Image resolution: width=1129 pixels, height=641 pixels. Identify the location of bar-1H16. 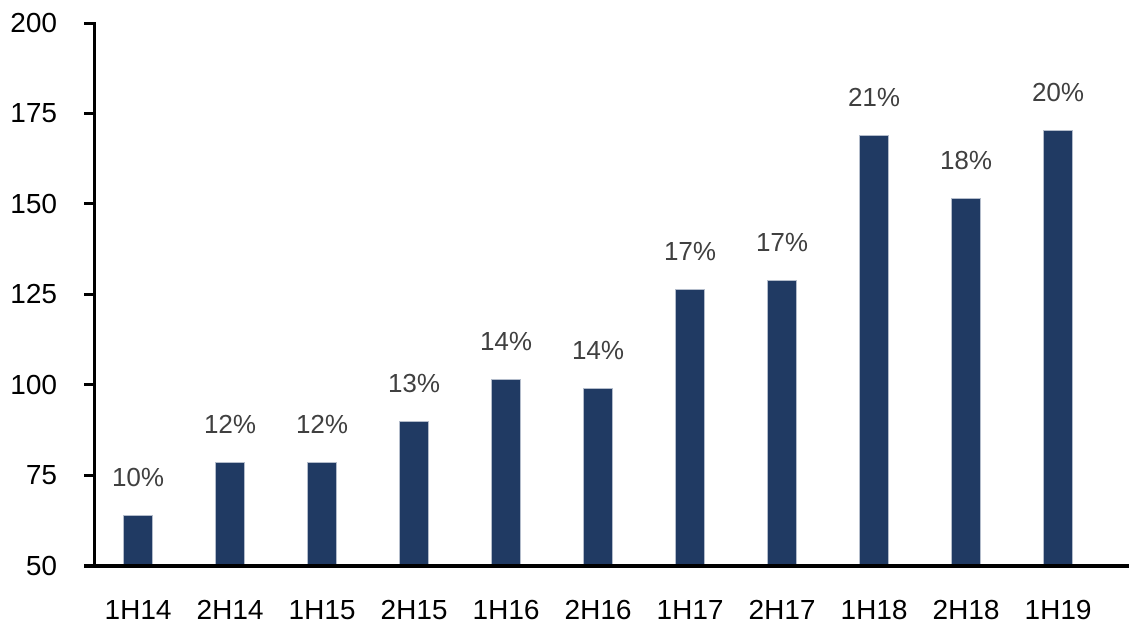
(506, 472).